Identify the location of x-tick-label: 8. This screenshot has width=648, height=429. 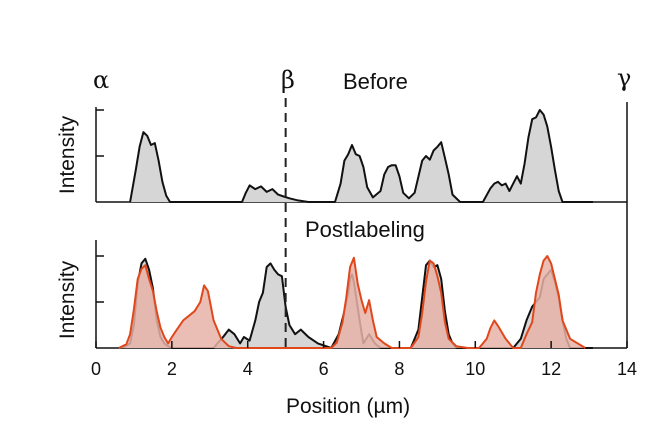
(399, 369).